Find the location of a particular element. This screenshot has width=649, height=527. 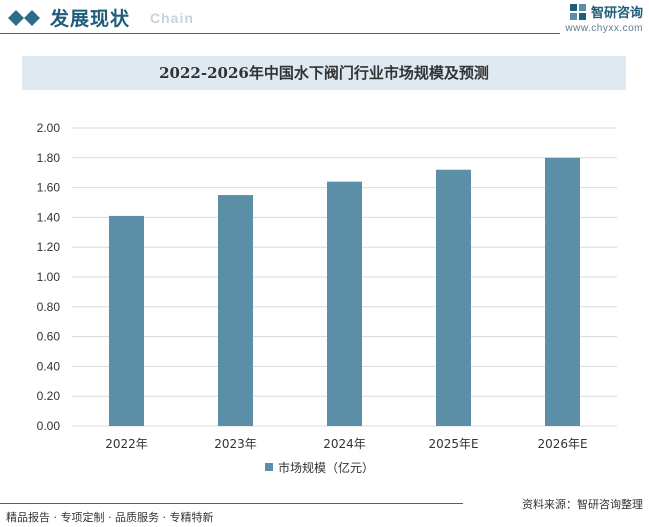

x-tick-label: 2023年 is located at coordinates (235, 444).